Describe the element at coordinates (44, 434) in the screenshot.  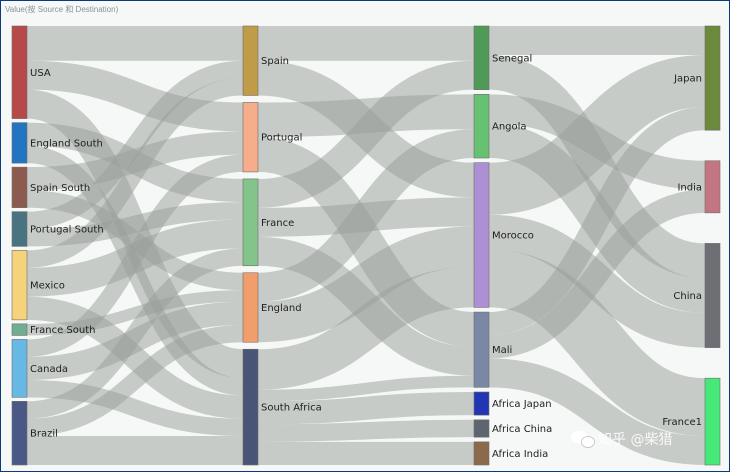
I see `node-label-brazil: Brazil` at that location.